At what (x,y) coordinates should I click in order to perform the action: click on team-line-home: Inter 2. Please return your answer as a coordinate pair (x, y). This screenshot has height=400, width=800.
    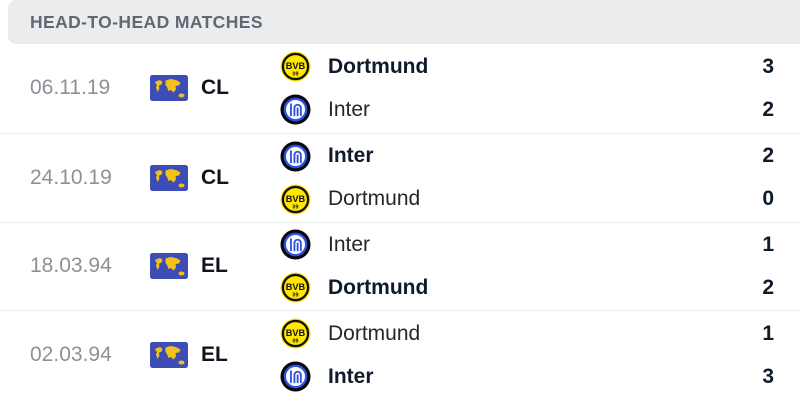
    Looking at the image, I should click on (527, 156).